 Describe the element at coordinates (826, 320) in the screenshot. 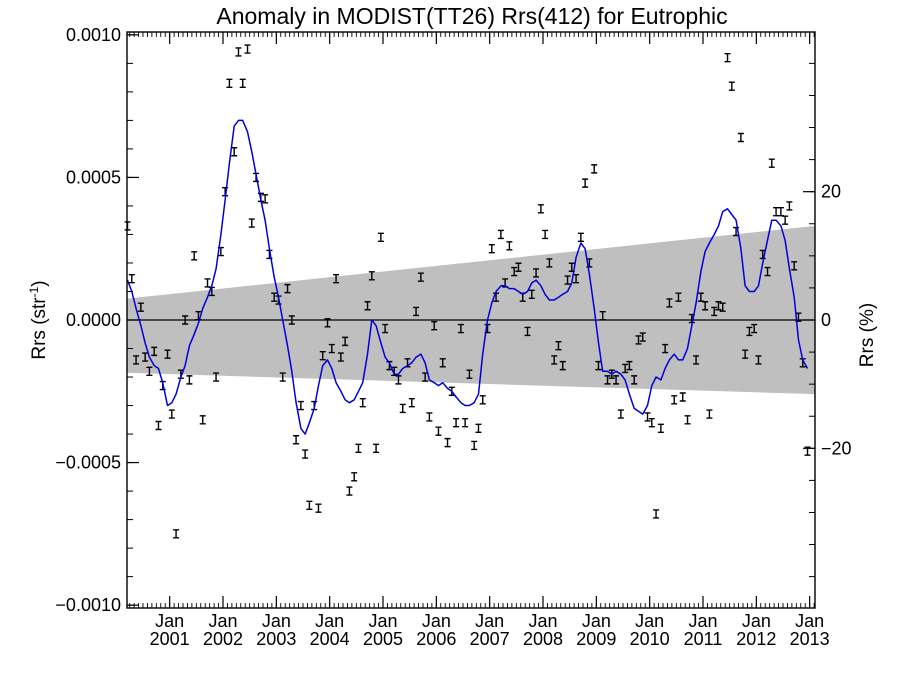

I see `y-right-tick-label: 0` at that location.